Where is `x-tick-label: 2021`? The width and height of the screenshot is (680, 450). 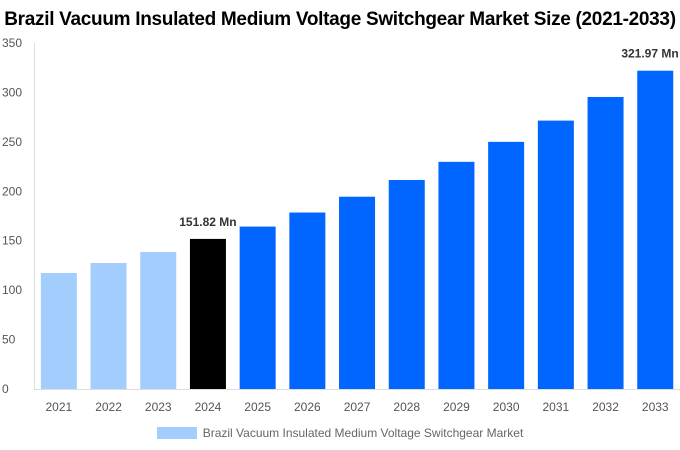
x-tick-label: 2021 is located at coordinates (58, 407).